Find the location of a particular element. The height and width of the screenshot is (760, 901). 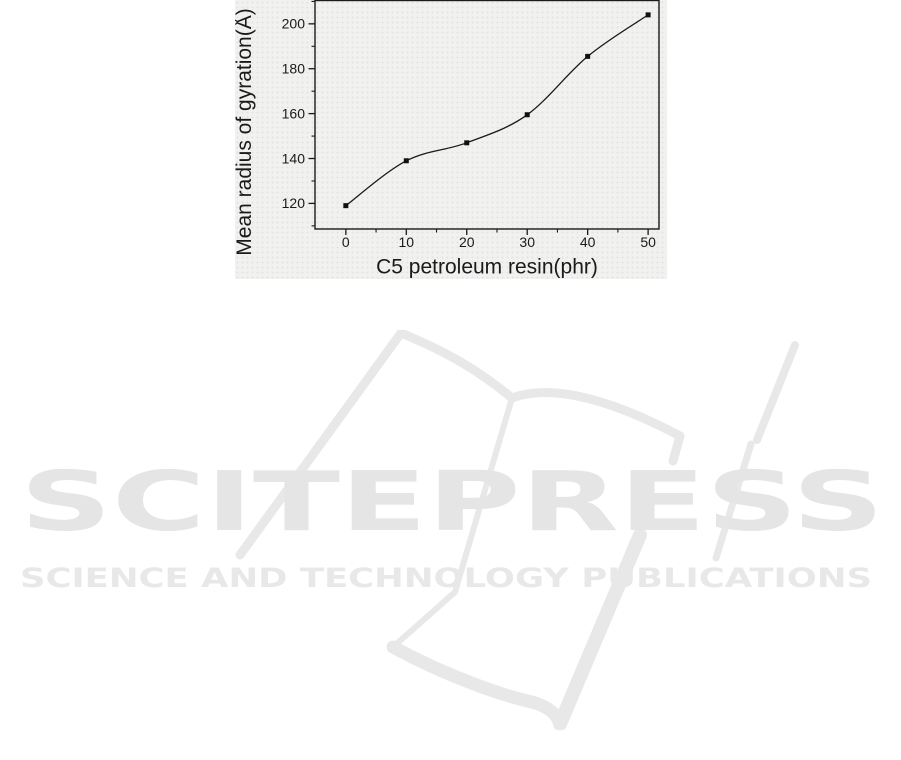

x-axis-tick-label: 0 is located at coordinates (346, 242).